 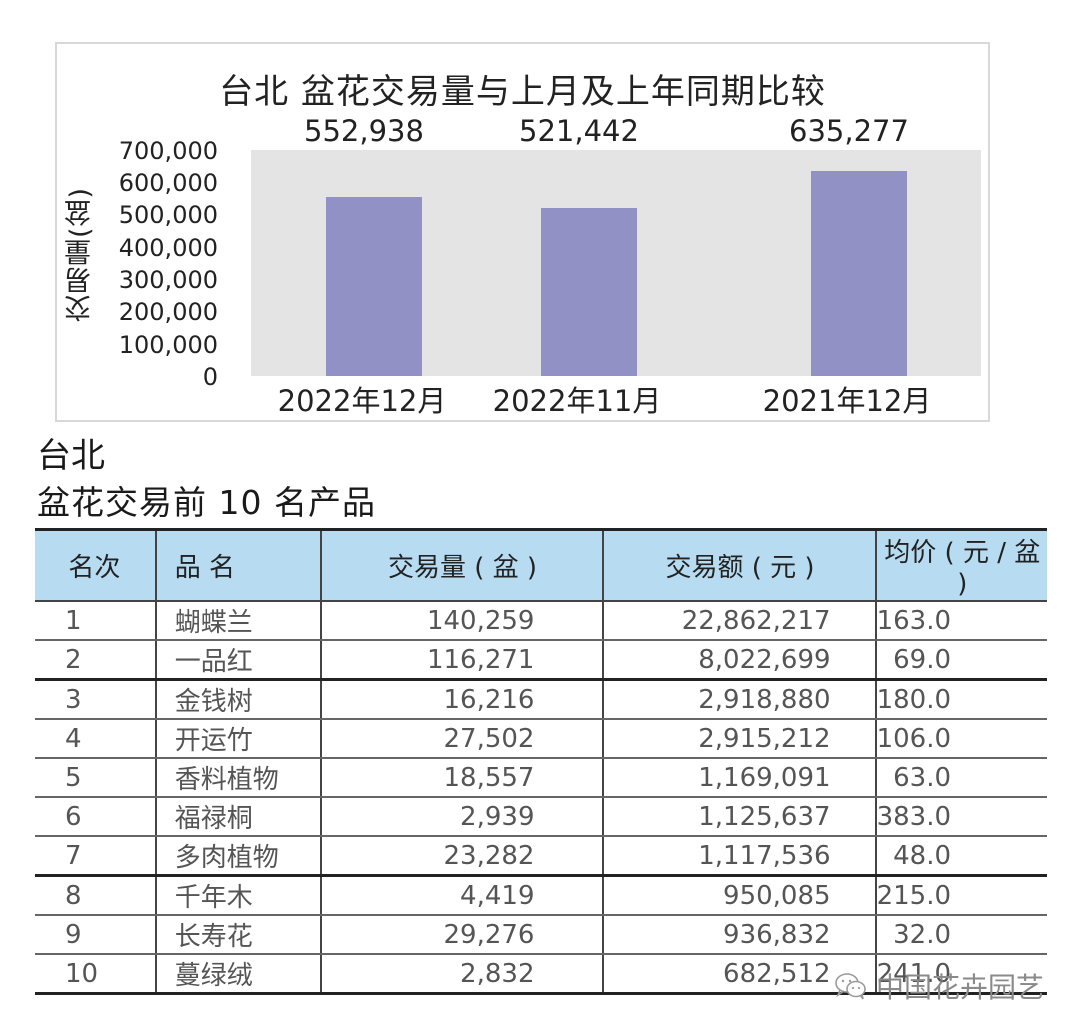 What do you see at coordinates (168, 312) in the screenshot?
I see `y-tick: 200,000` at bounding box center [168, 312].